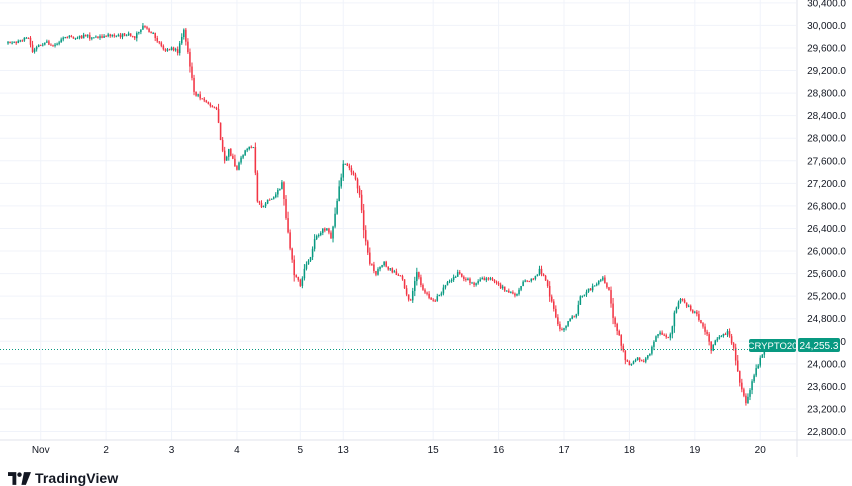 This screenshot has width=852, height=486. I want to click on time-tick-label: 19, so click(695, 450).